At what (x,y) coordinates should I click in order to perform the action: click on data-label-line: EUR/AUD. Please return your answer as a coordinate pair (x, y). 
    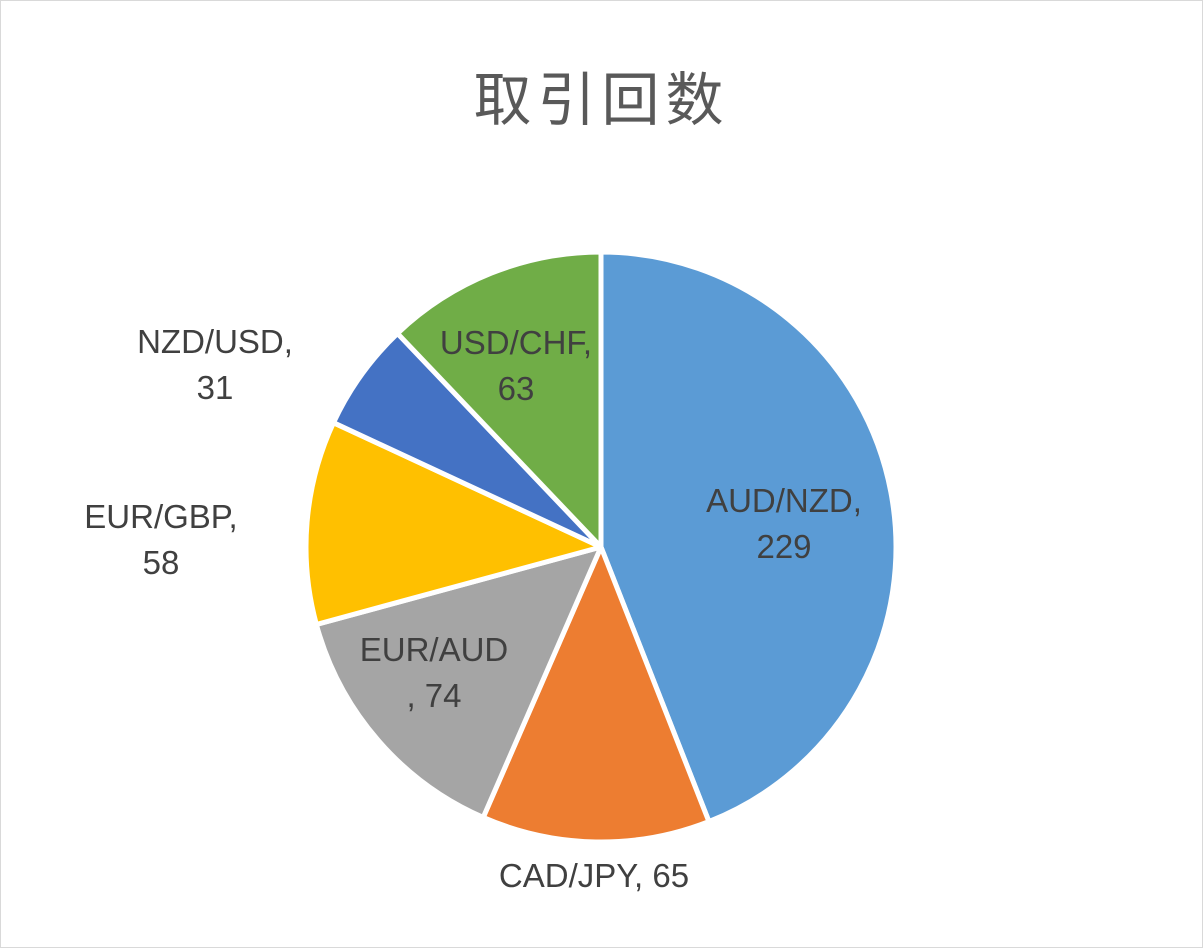
    Looking at the image, I should click on (434, 649).